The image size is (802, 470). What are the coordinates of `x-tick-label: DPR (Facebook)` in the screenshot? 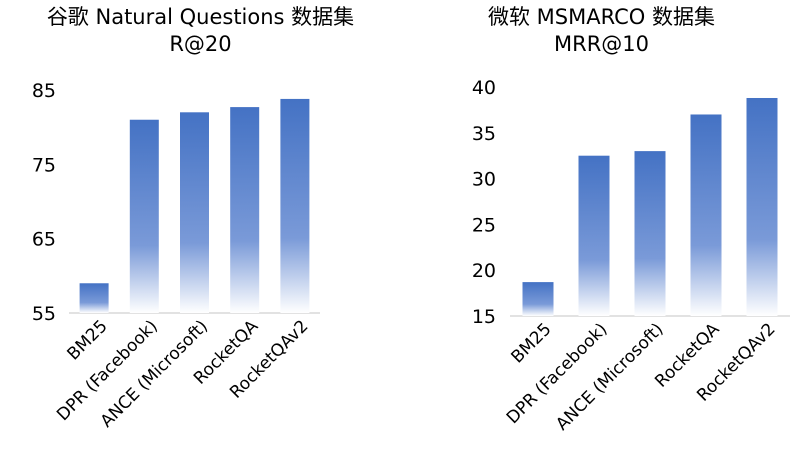 It's located at (557, 373).